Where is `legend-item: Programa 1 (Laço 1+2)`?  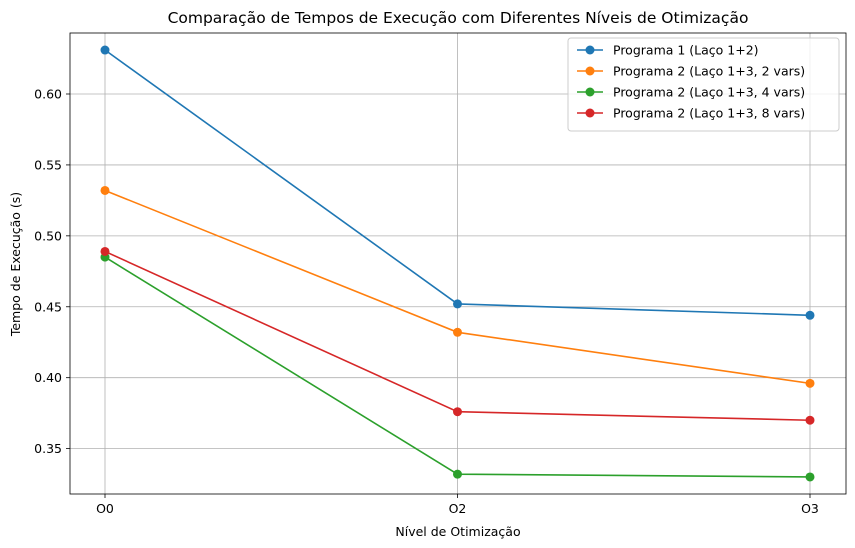
legend-item: Programa 1 (Laço 1+2) is located at coordinates (668, 50).